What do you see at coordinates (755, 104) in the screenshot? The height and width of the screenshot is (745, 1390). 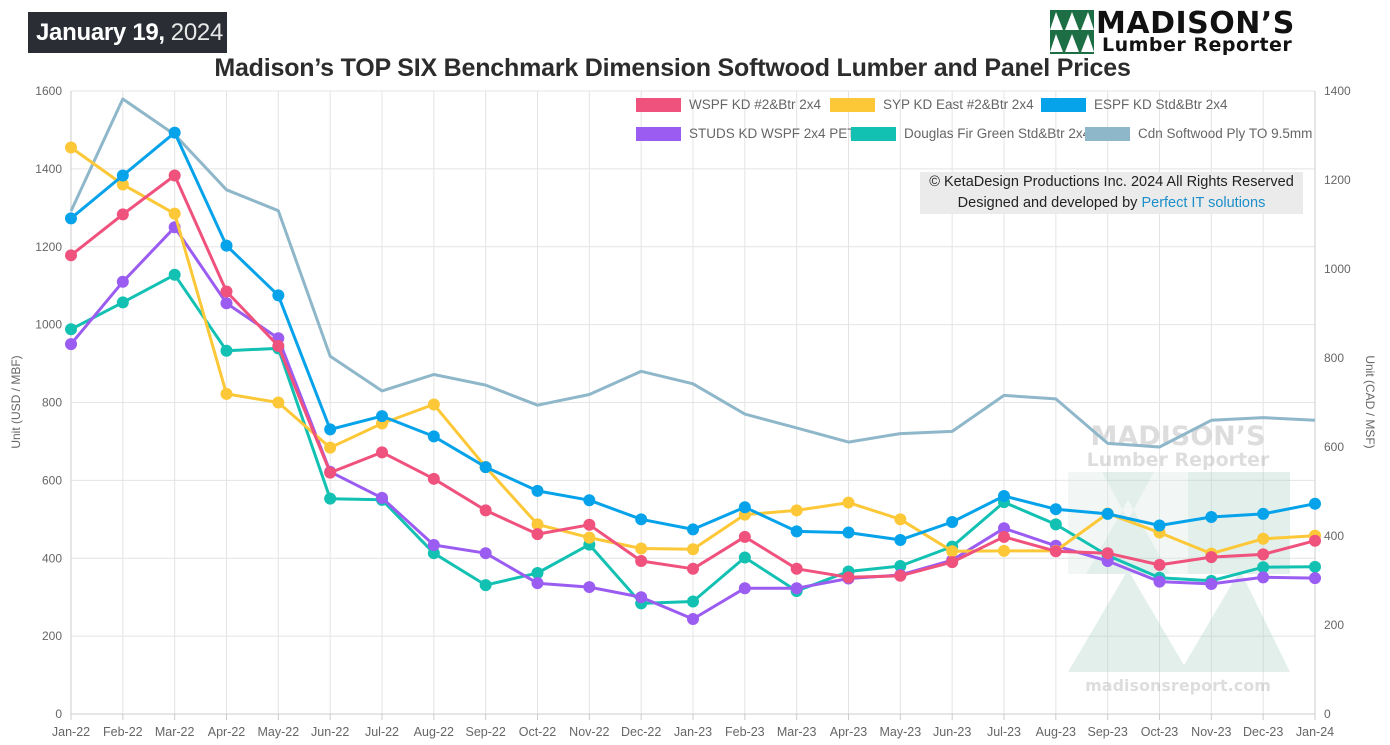 I see `legend-label: WSPF KD #2&Btr 2x4` at bounding box center [755, 104].